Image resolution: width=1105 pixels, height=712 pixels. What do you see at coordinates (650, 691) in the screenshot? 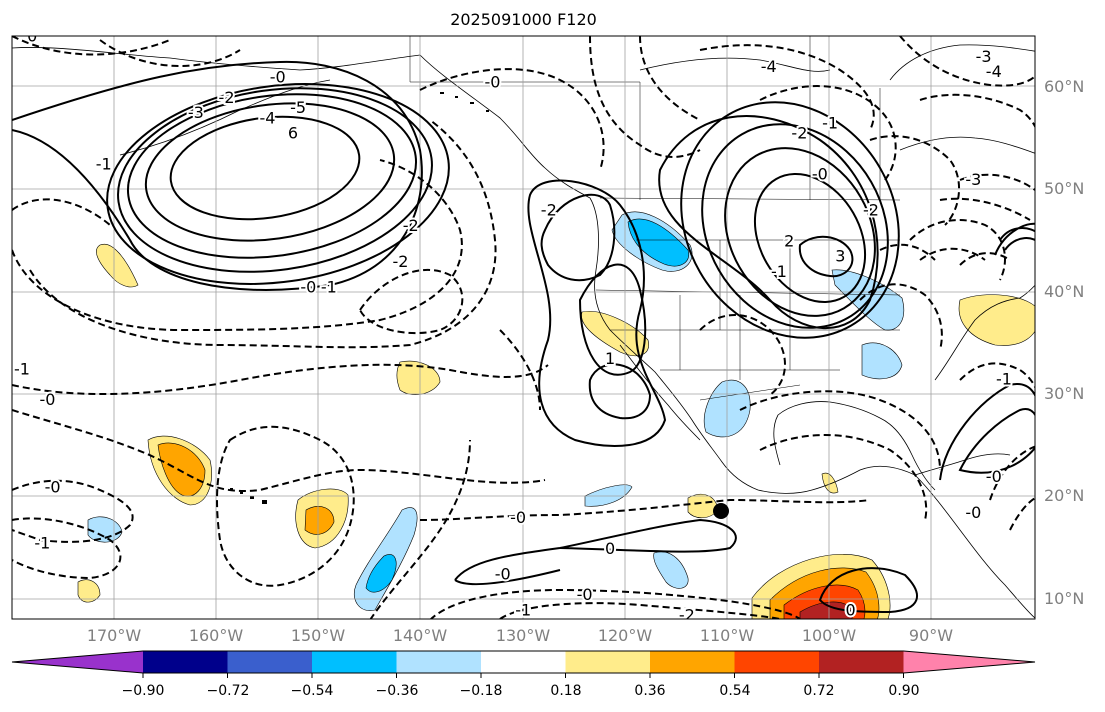
I see `colorbar-tick-label: 0.36` at bounding box center [650, 691].